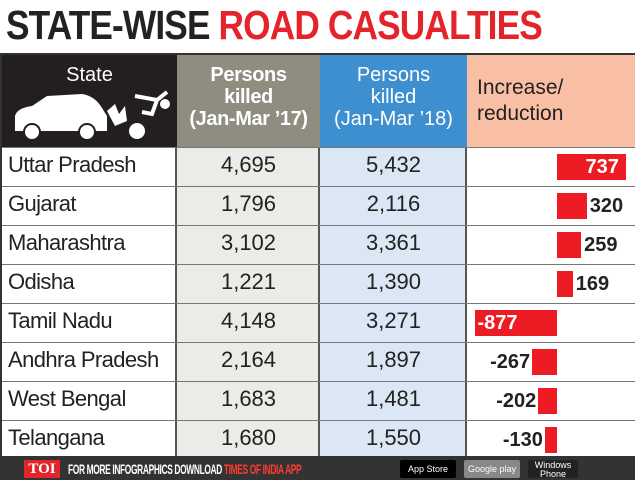 This screenshot has width=635, height=480. What do you see at coordinates (67, 242) in the screenshot?
I see `state-name: Maharashtra` at bounding box center [67, 242].